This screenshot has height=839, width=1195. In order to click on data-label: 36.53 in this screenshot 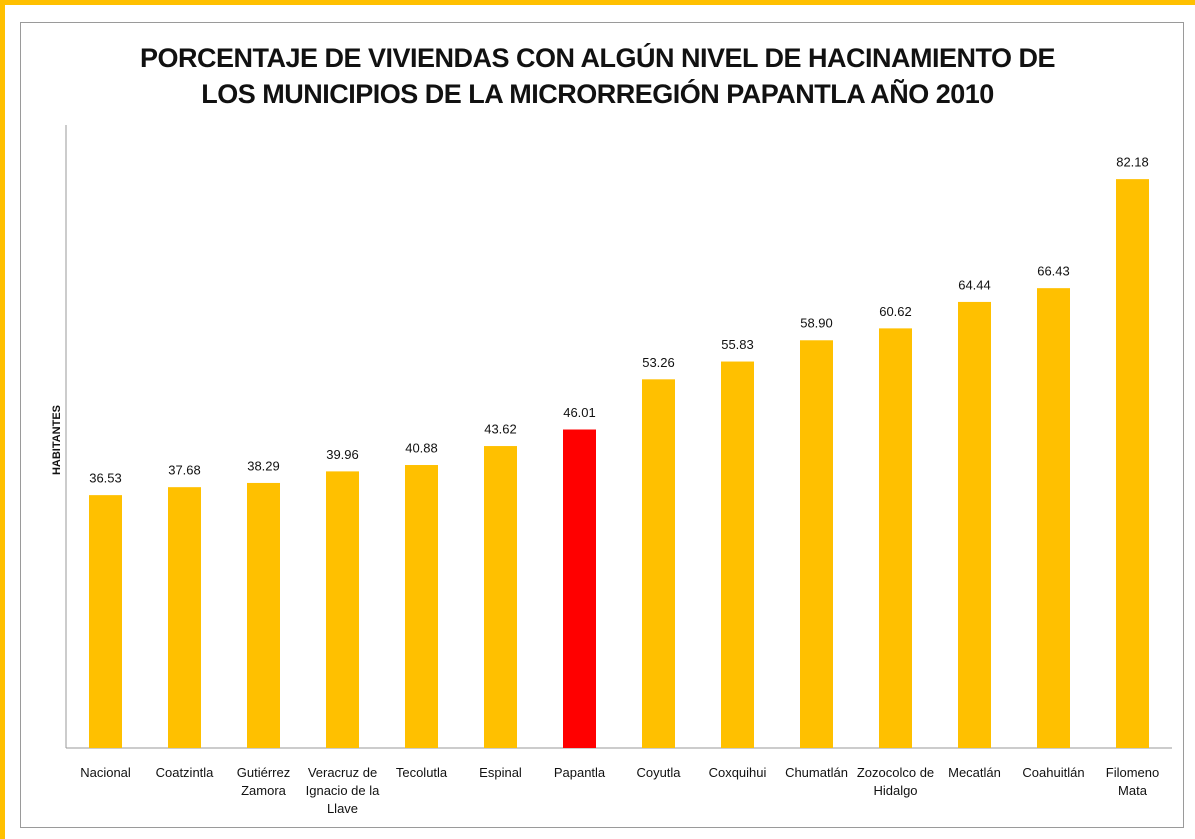, I will do `click(105, 478)`.